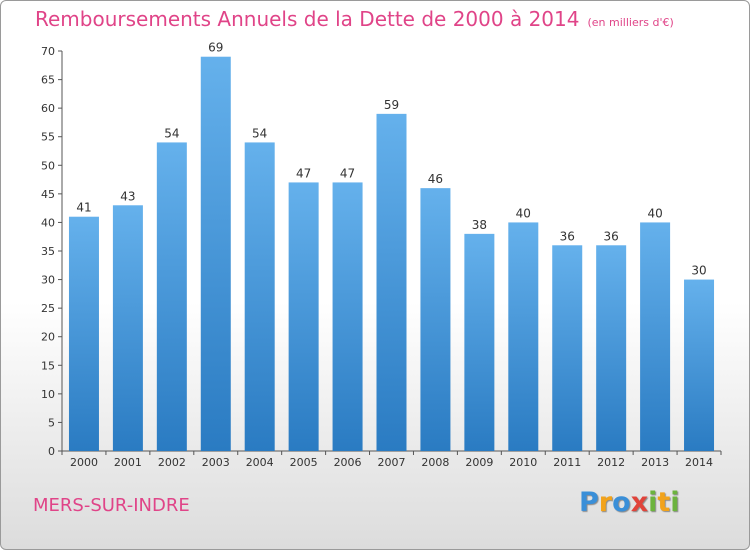 This screenshot has height=550, width=750. What do you see at coordinates (654, 213) in the screenshot?
I see `value-label-2013: 40` at bounding box center [654, 213].